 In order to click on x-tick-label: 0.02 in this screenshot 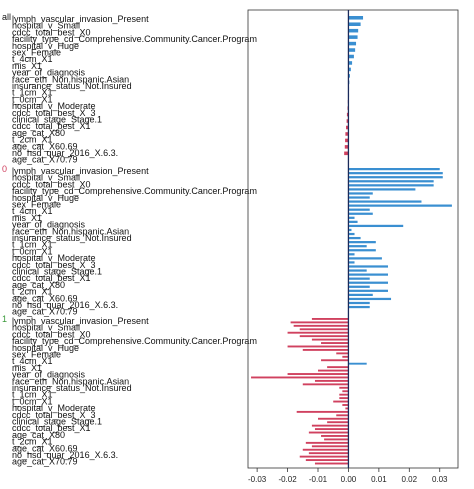, I will do `click(410, 479)`.